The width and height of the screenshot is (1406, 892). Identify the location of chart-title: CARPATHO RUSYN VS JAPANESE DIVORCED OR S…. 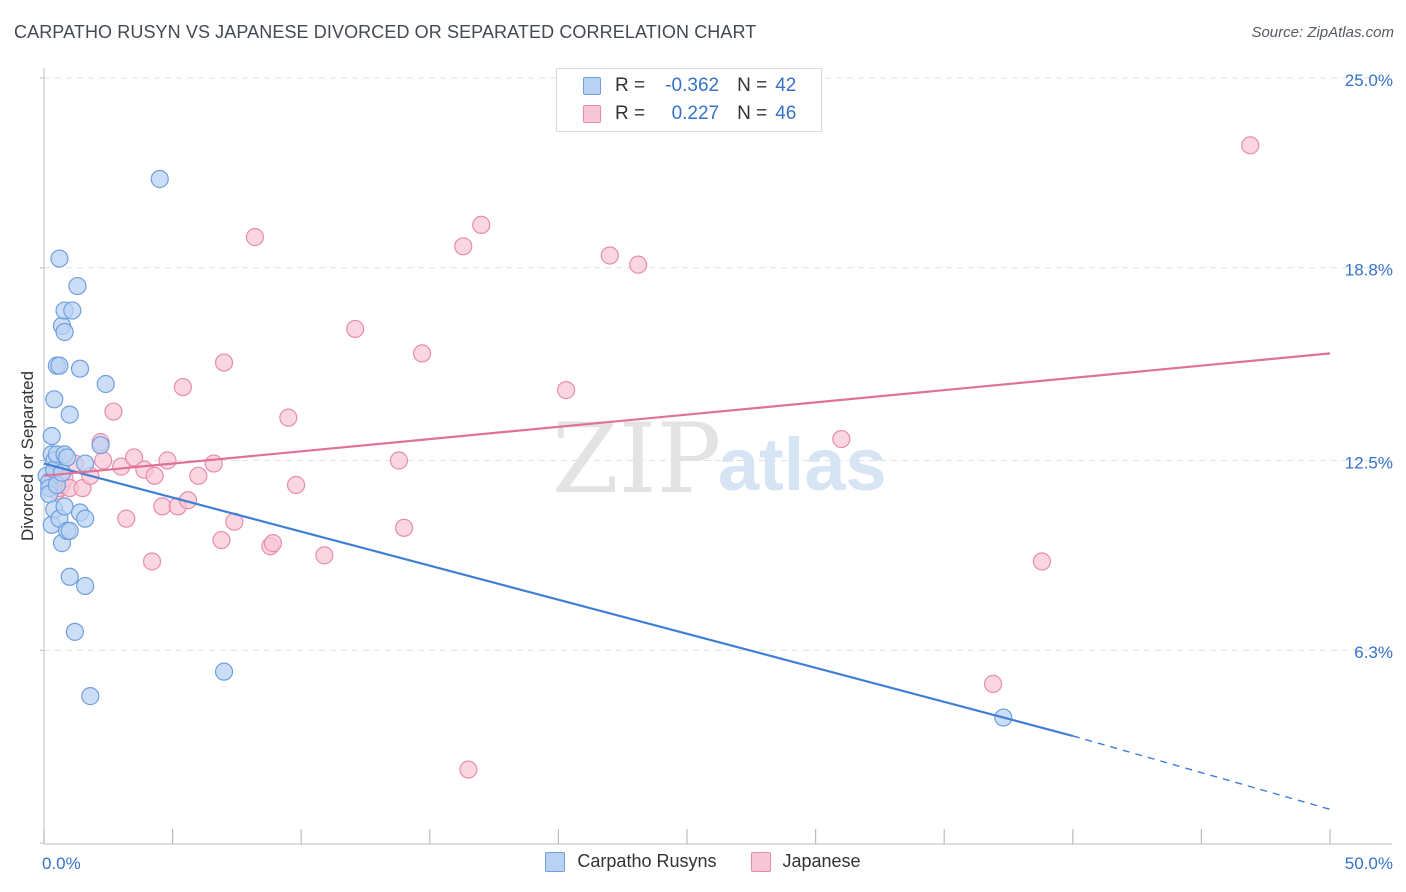
(385, 32).